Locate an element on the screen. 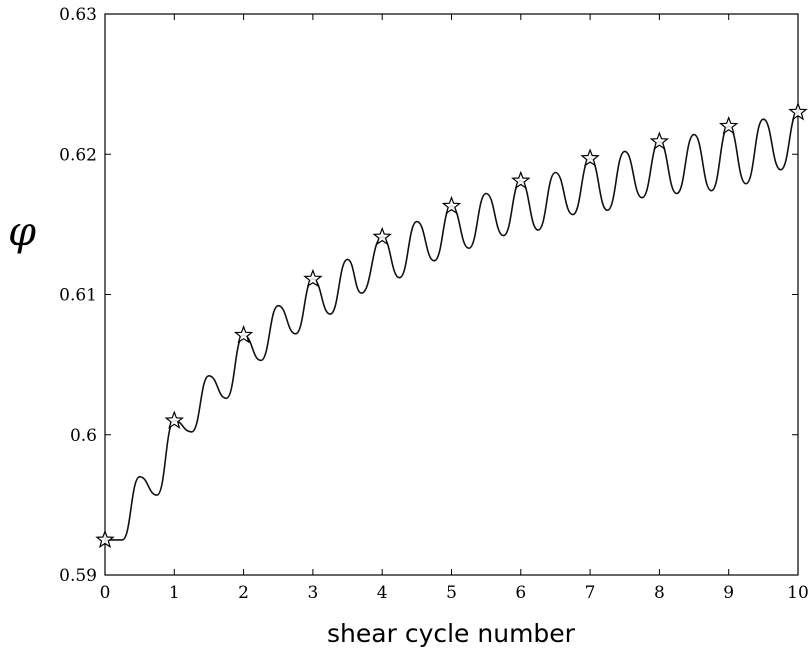  y-tick-label: 0.61 is located at coordinates (78, 296).